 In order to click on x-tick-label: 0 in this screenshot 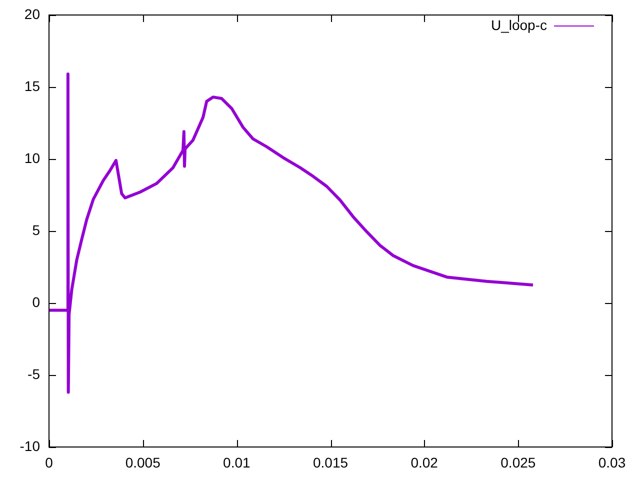, I will do `click(49, 462)`.